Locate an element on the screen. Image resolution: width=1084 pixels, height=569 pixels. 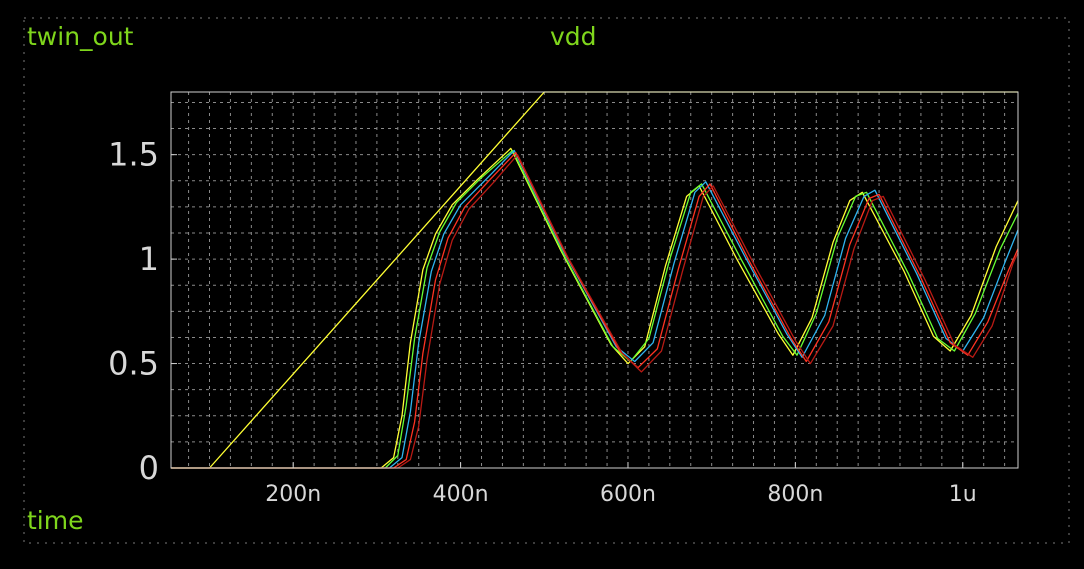
y-tick-label: 0.5 is located at coordinates (133, 364).